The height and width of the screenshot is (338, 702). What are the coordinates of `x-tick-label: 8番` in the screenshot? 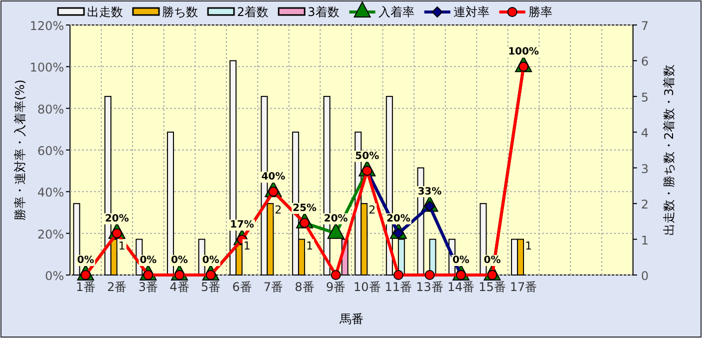 It's located at (304, 287).